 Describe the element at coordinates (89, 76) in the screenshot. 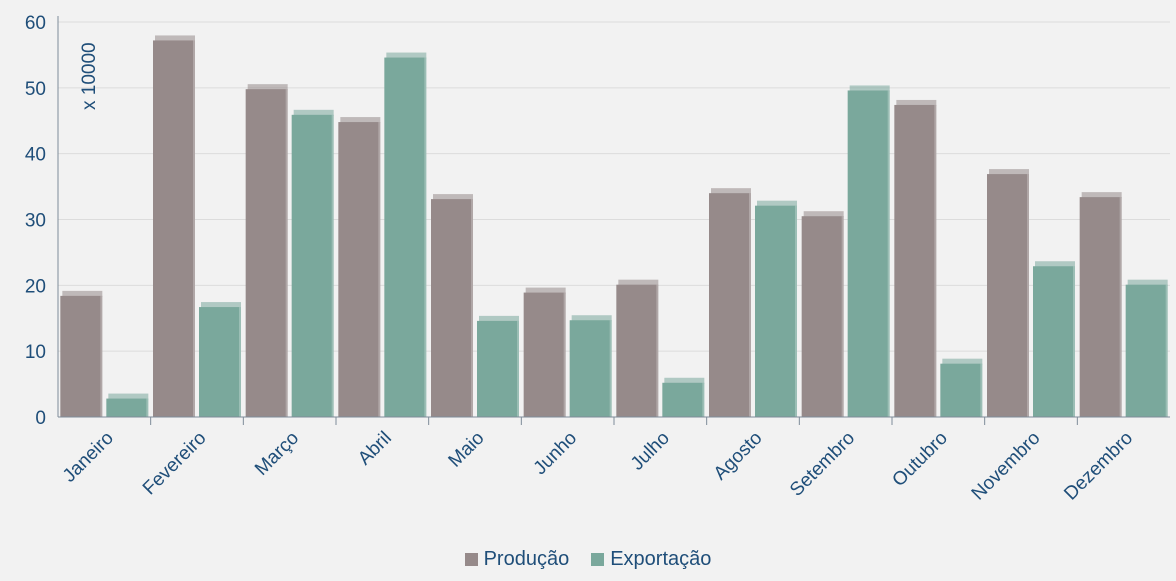

I see `unit-label: x 10000` at that location.